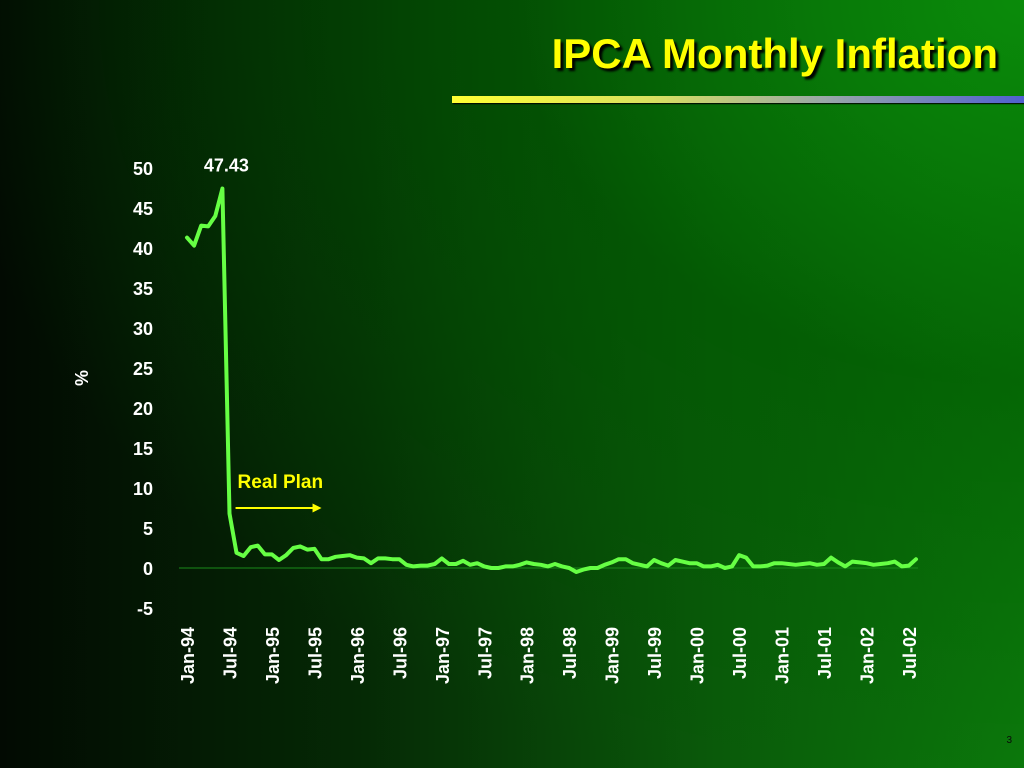 This screenshot has width=1024, height=768. I want to click on real-plan-arrow-head, so click(317, 508).